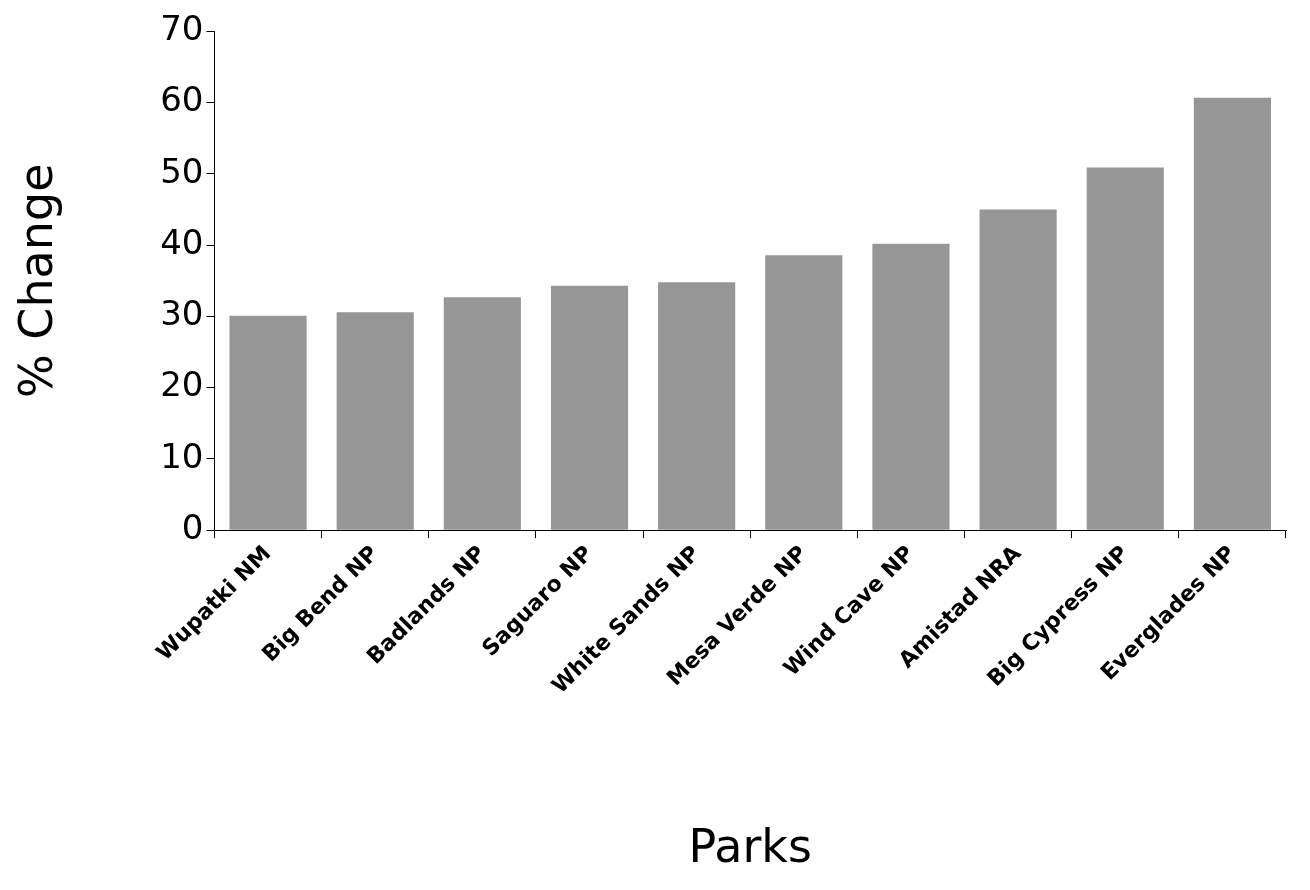 The width and height of the screenshot is (1310, 890). What do you see at coordinates (182, 313) in the screenshot?
I see `y-tick-label: 30` at bounding box center [182, 313].